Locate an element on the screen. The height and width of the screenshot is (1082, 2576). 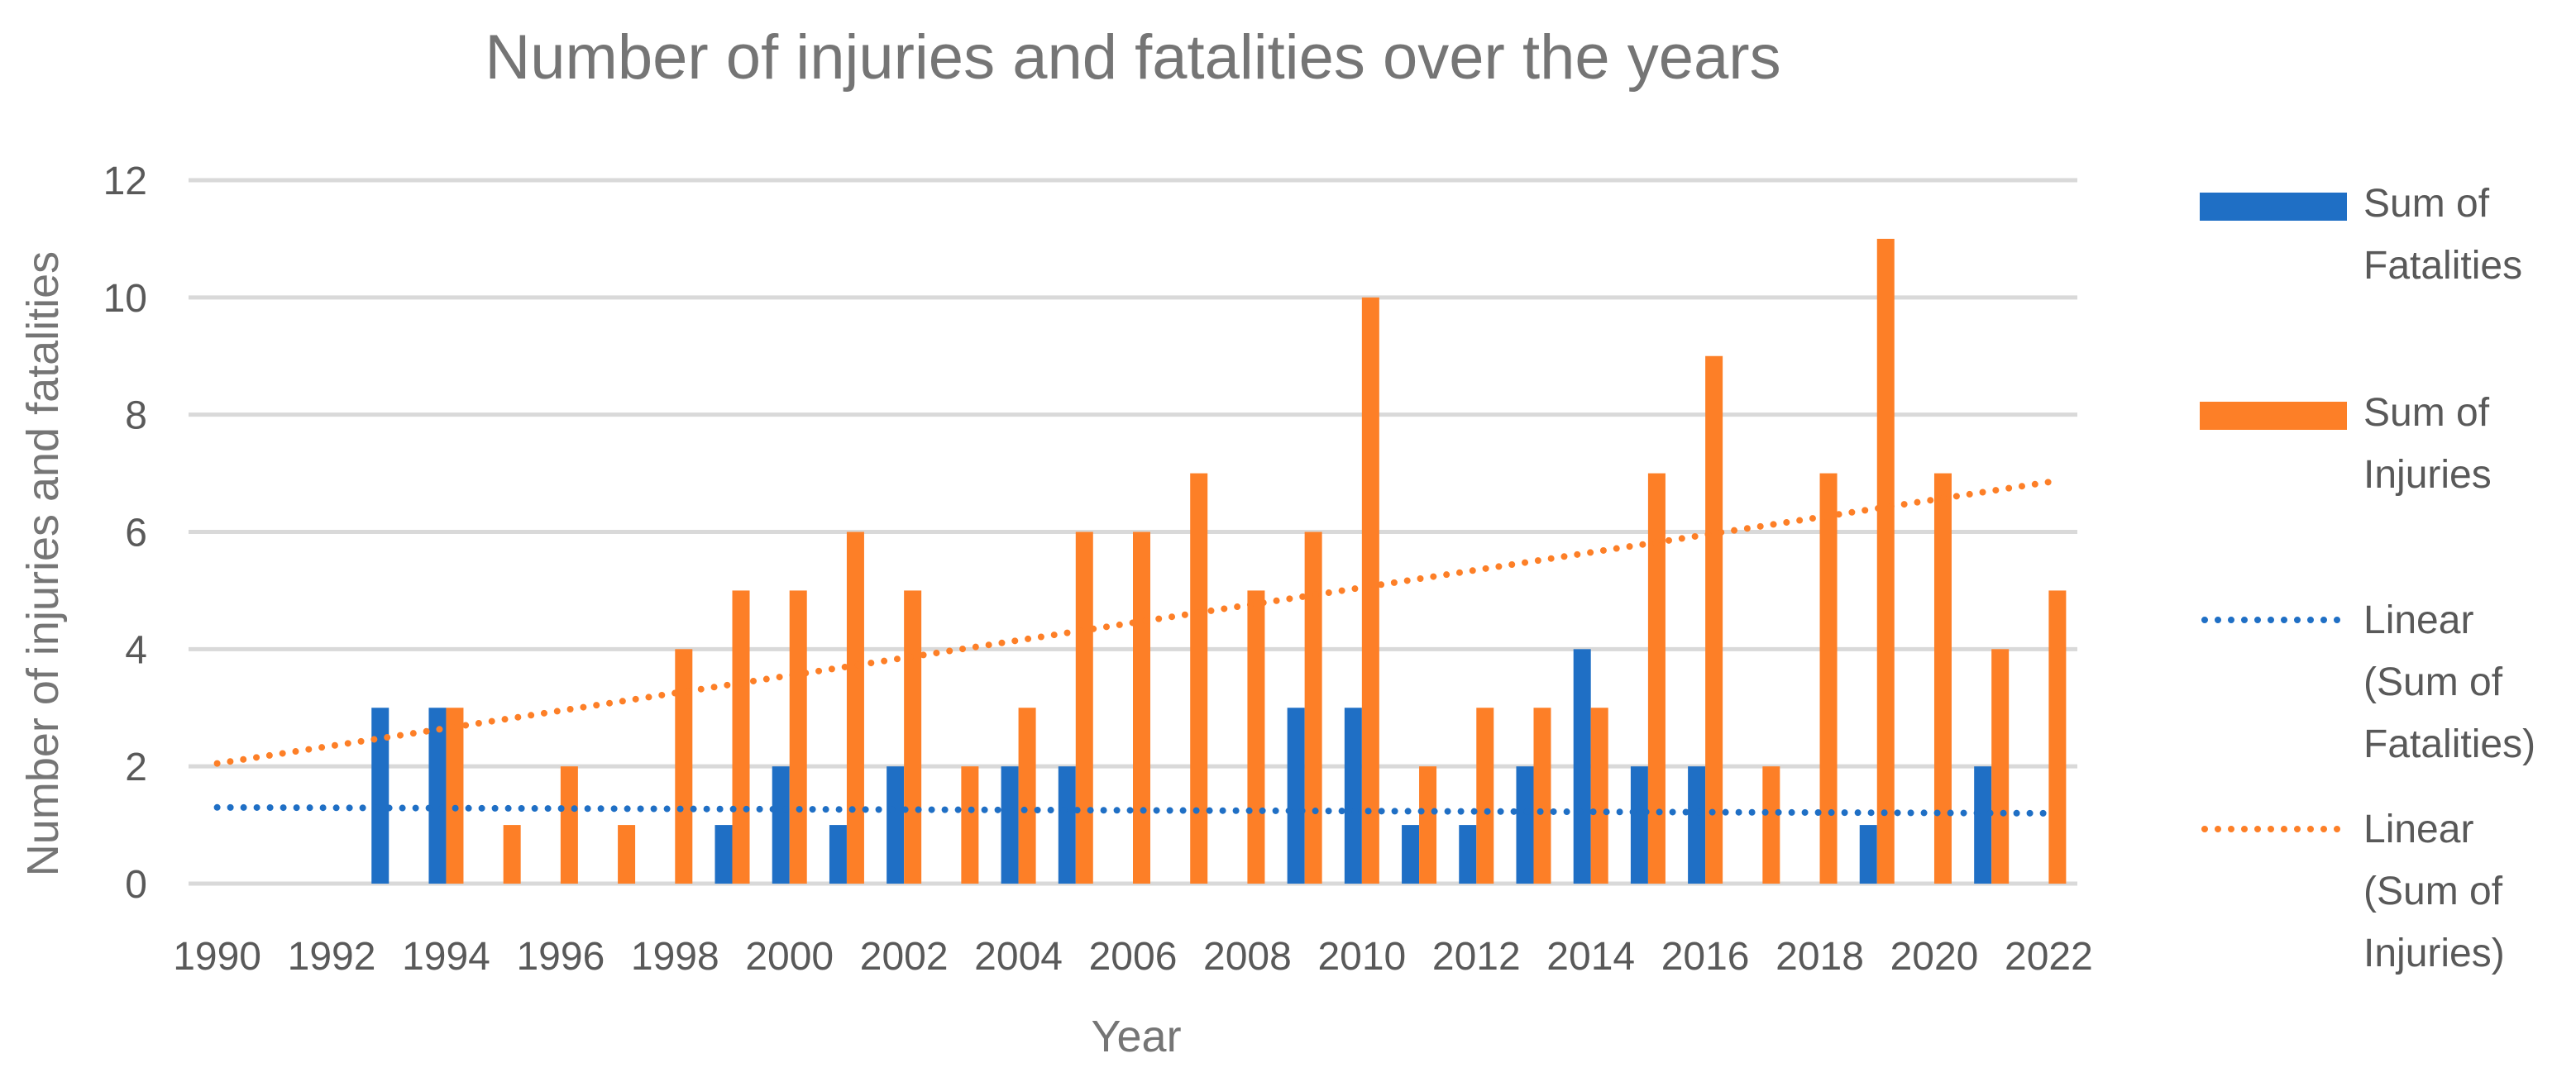
bar-injuries-2017 is located at coordinates (1771, 825).